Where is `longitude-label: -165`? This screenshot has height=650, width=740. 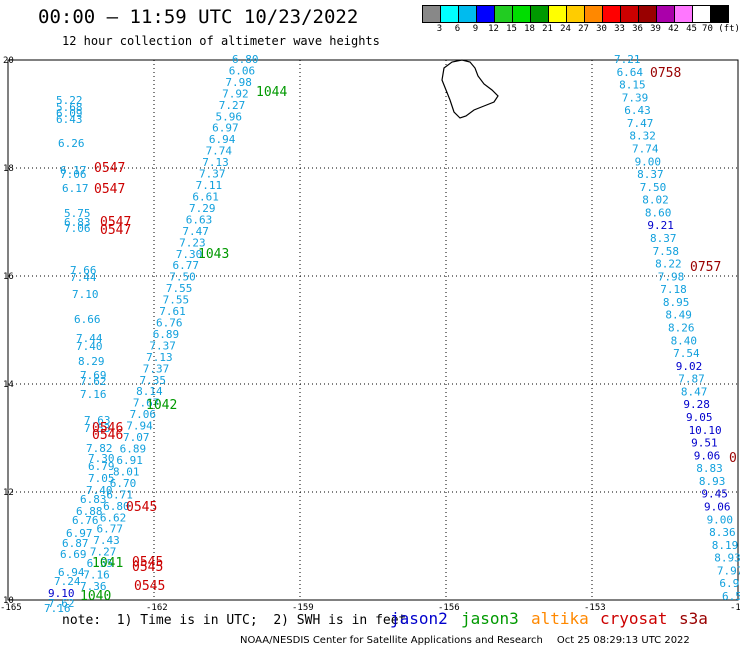 longitude-label: -165 is located at coordinates (11, 608).